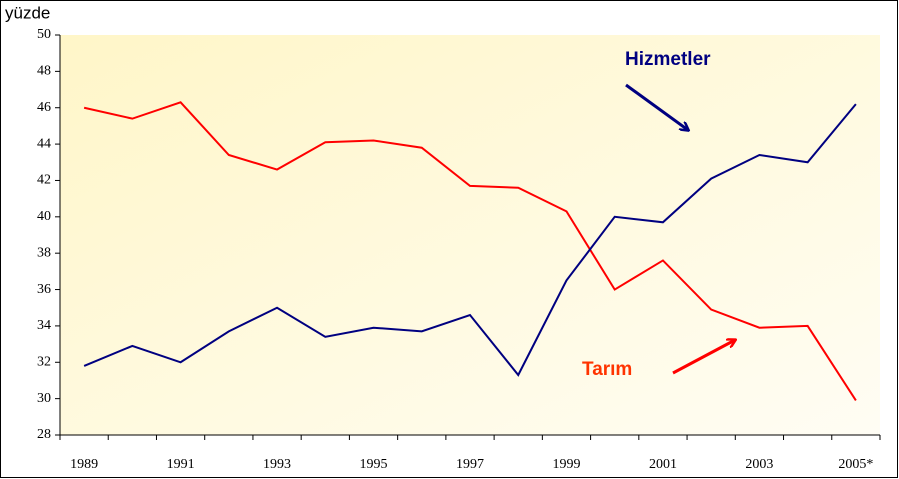 This screenshot has width=899, height=479. I want to click on y-tick-label: 50, so click(44, 34).